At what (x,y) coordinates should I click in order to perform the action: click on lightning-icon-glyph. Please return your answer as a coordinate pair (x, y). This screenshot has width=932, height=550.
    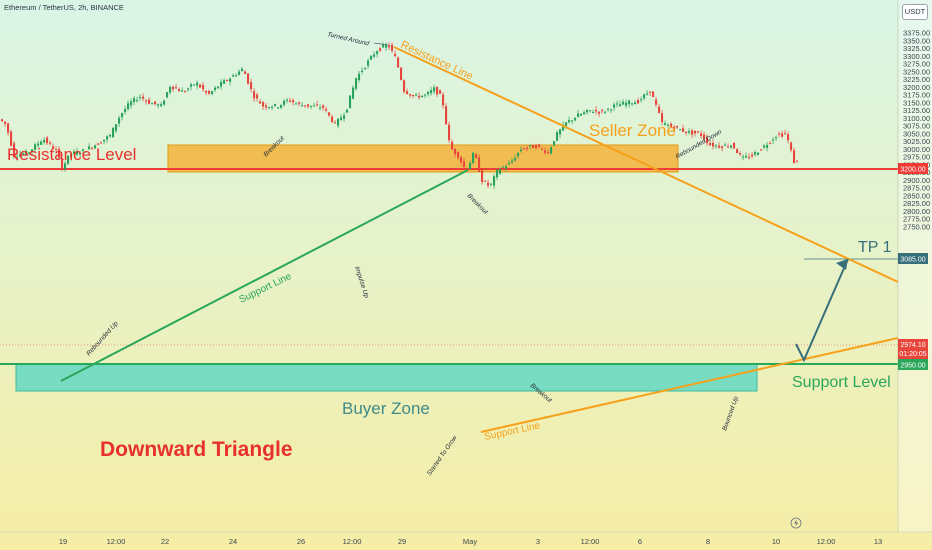
    Looking at the image, I should click on (796, 523).